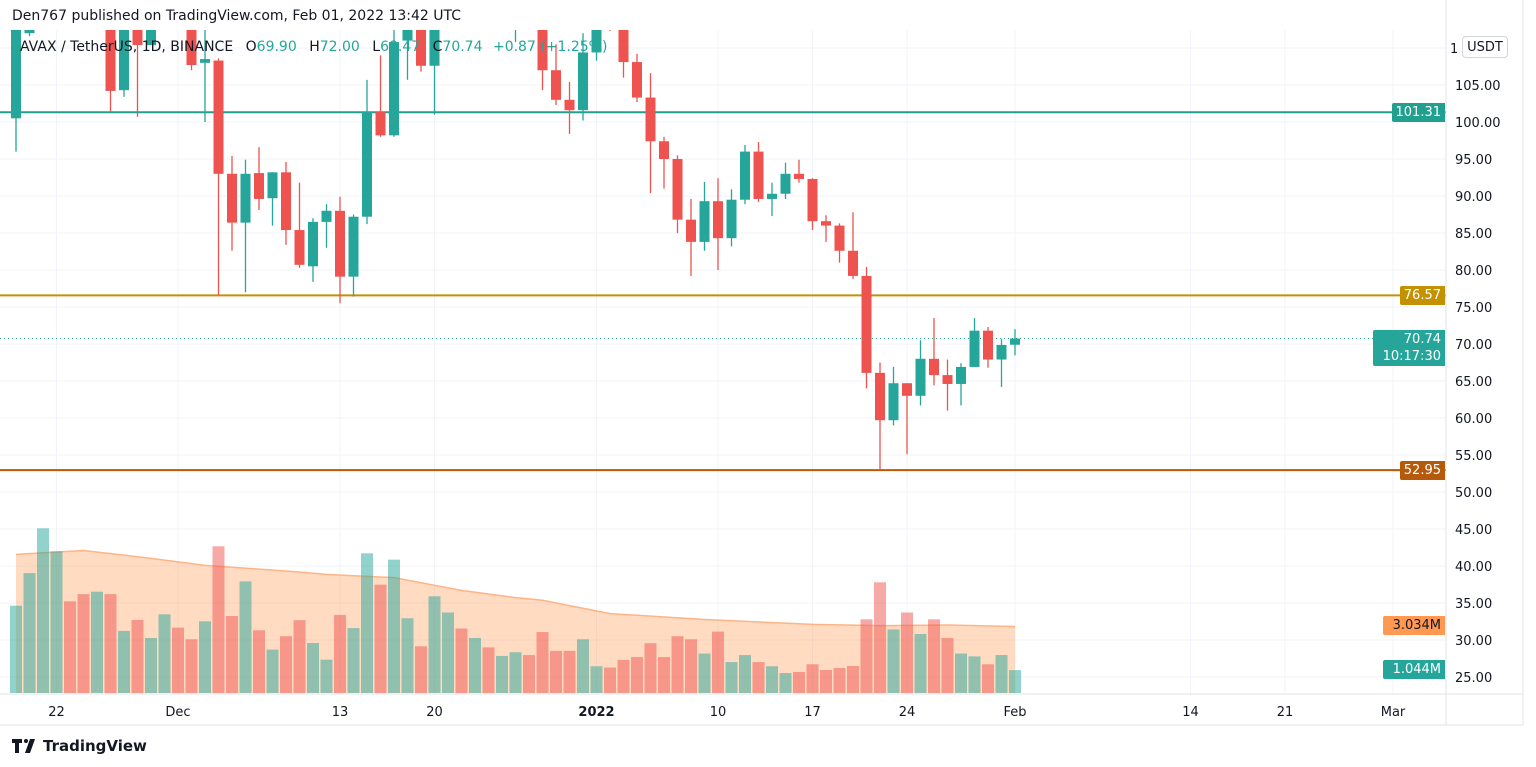  I want to click on price-tick-label: 30.00, so click(1473, 641).